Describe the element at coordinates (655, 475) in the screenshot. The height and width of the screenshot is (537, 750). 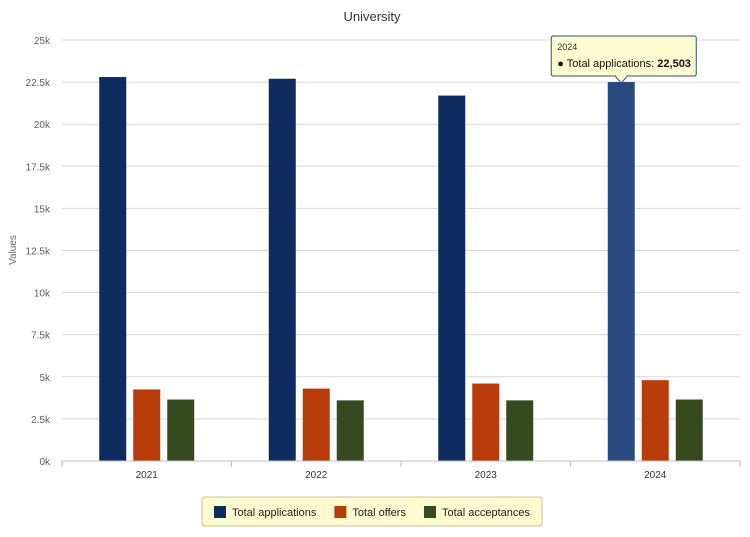
I see `x-tick-label: 2024` at that location.